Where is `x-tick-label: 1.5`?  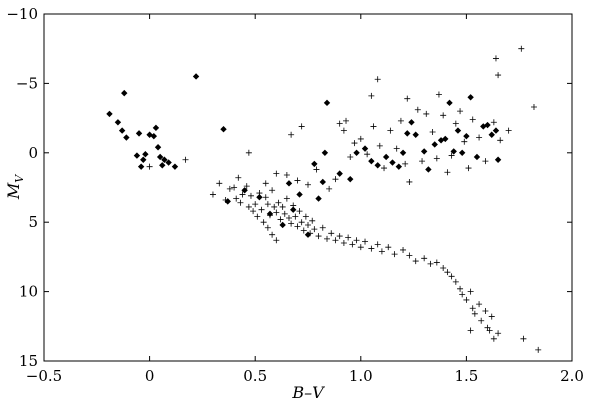
x-tick-label: 1.5 is located at coordinates (466, 376).